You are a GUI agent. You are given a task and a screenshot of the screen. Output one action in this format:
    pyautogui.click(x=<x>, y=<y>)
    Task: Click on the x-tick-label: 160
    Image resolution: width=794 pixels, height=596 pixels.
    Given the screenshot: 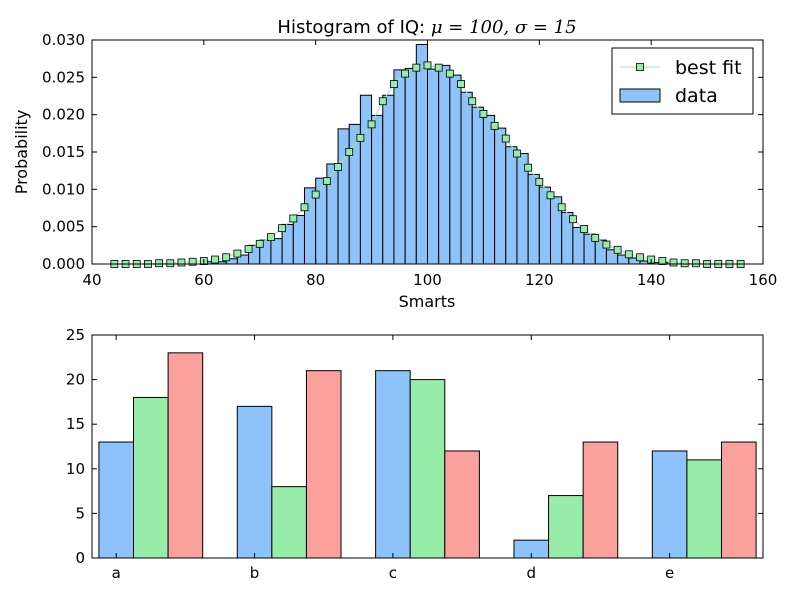 What is the action you would take?
    pyautogui.click(x=763, y=280)
    